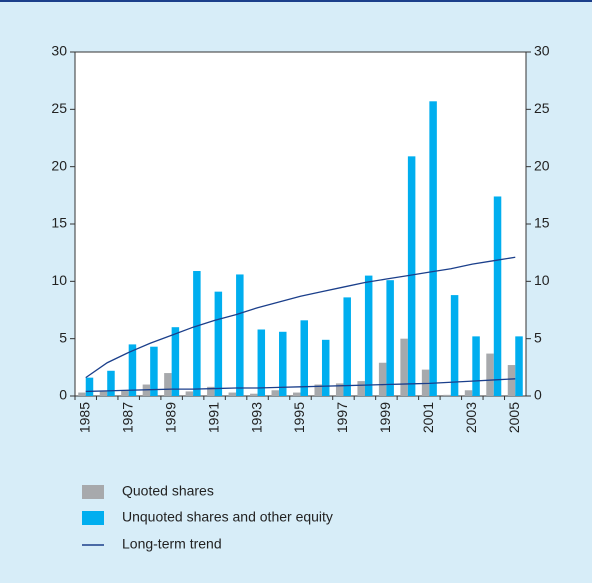 Image resolution: width=592 pixels, height=583 pixels. I want to click on x-tick-label: 2005, so click(514, 417).